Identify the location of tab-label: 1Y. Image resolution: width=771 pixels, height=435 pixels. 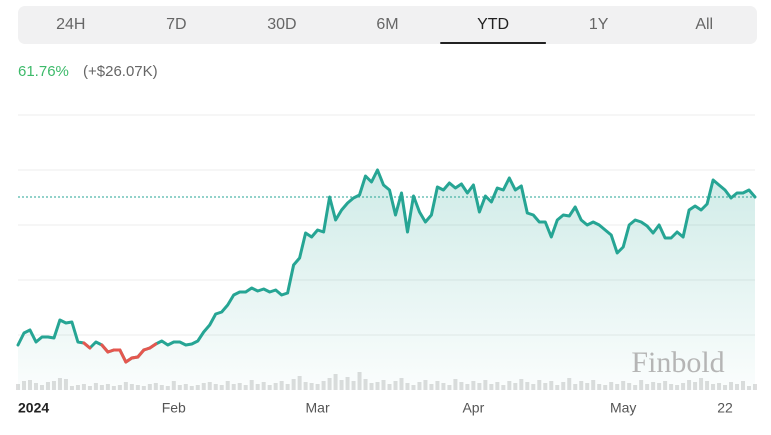
(599, 24).